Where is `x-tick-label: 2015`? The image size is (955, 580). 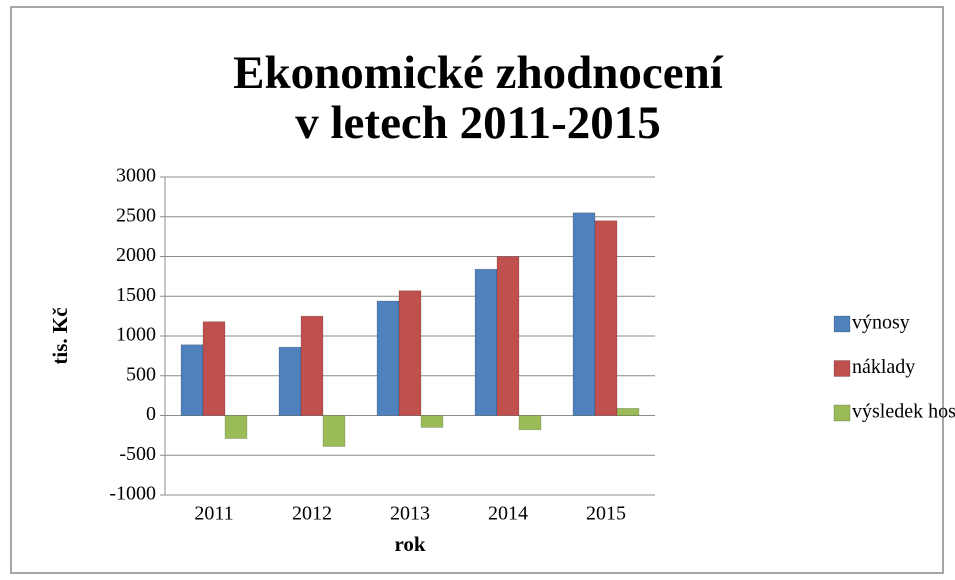 x-tick-label: 2015 is located at coordinates (606, 514).